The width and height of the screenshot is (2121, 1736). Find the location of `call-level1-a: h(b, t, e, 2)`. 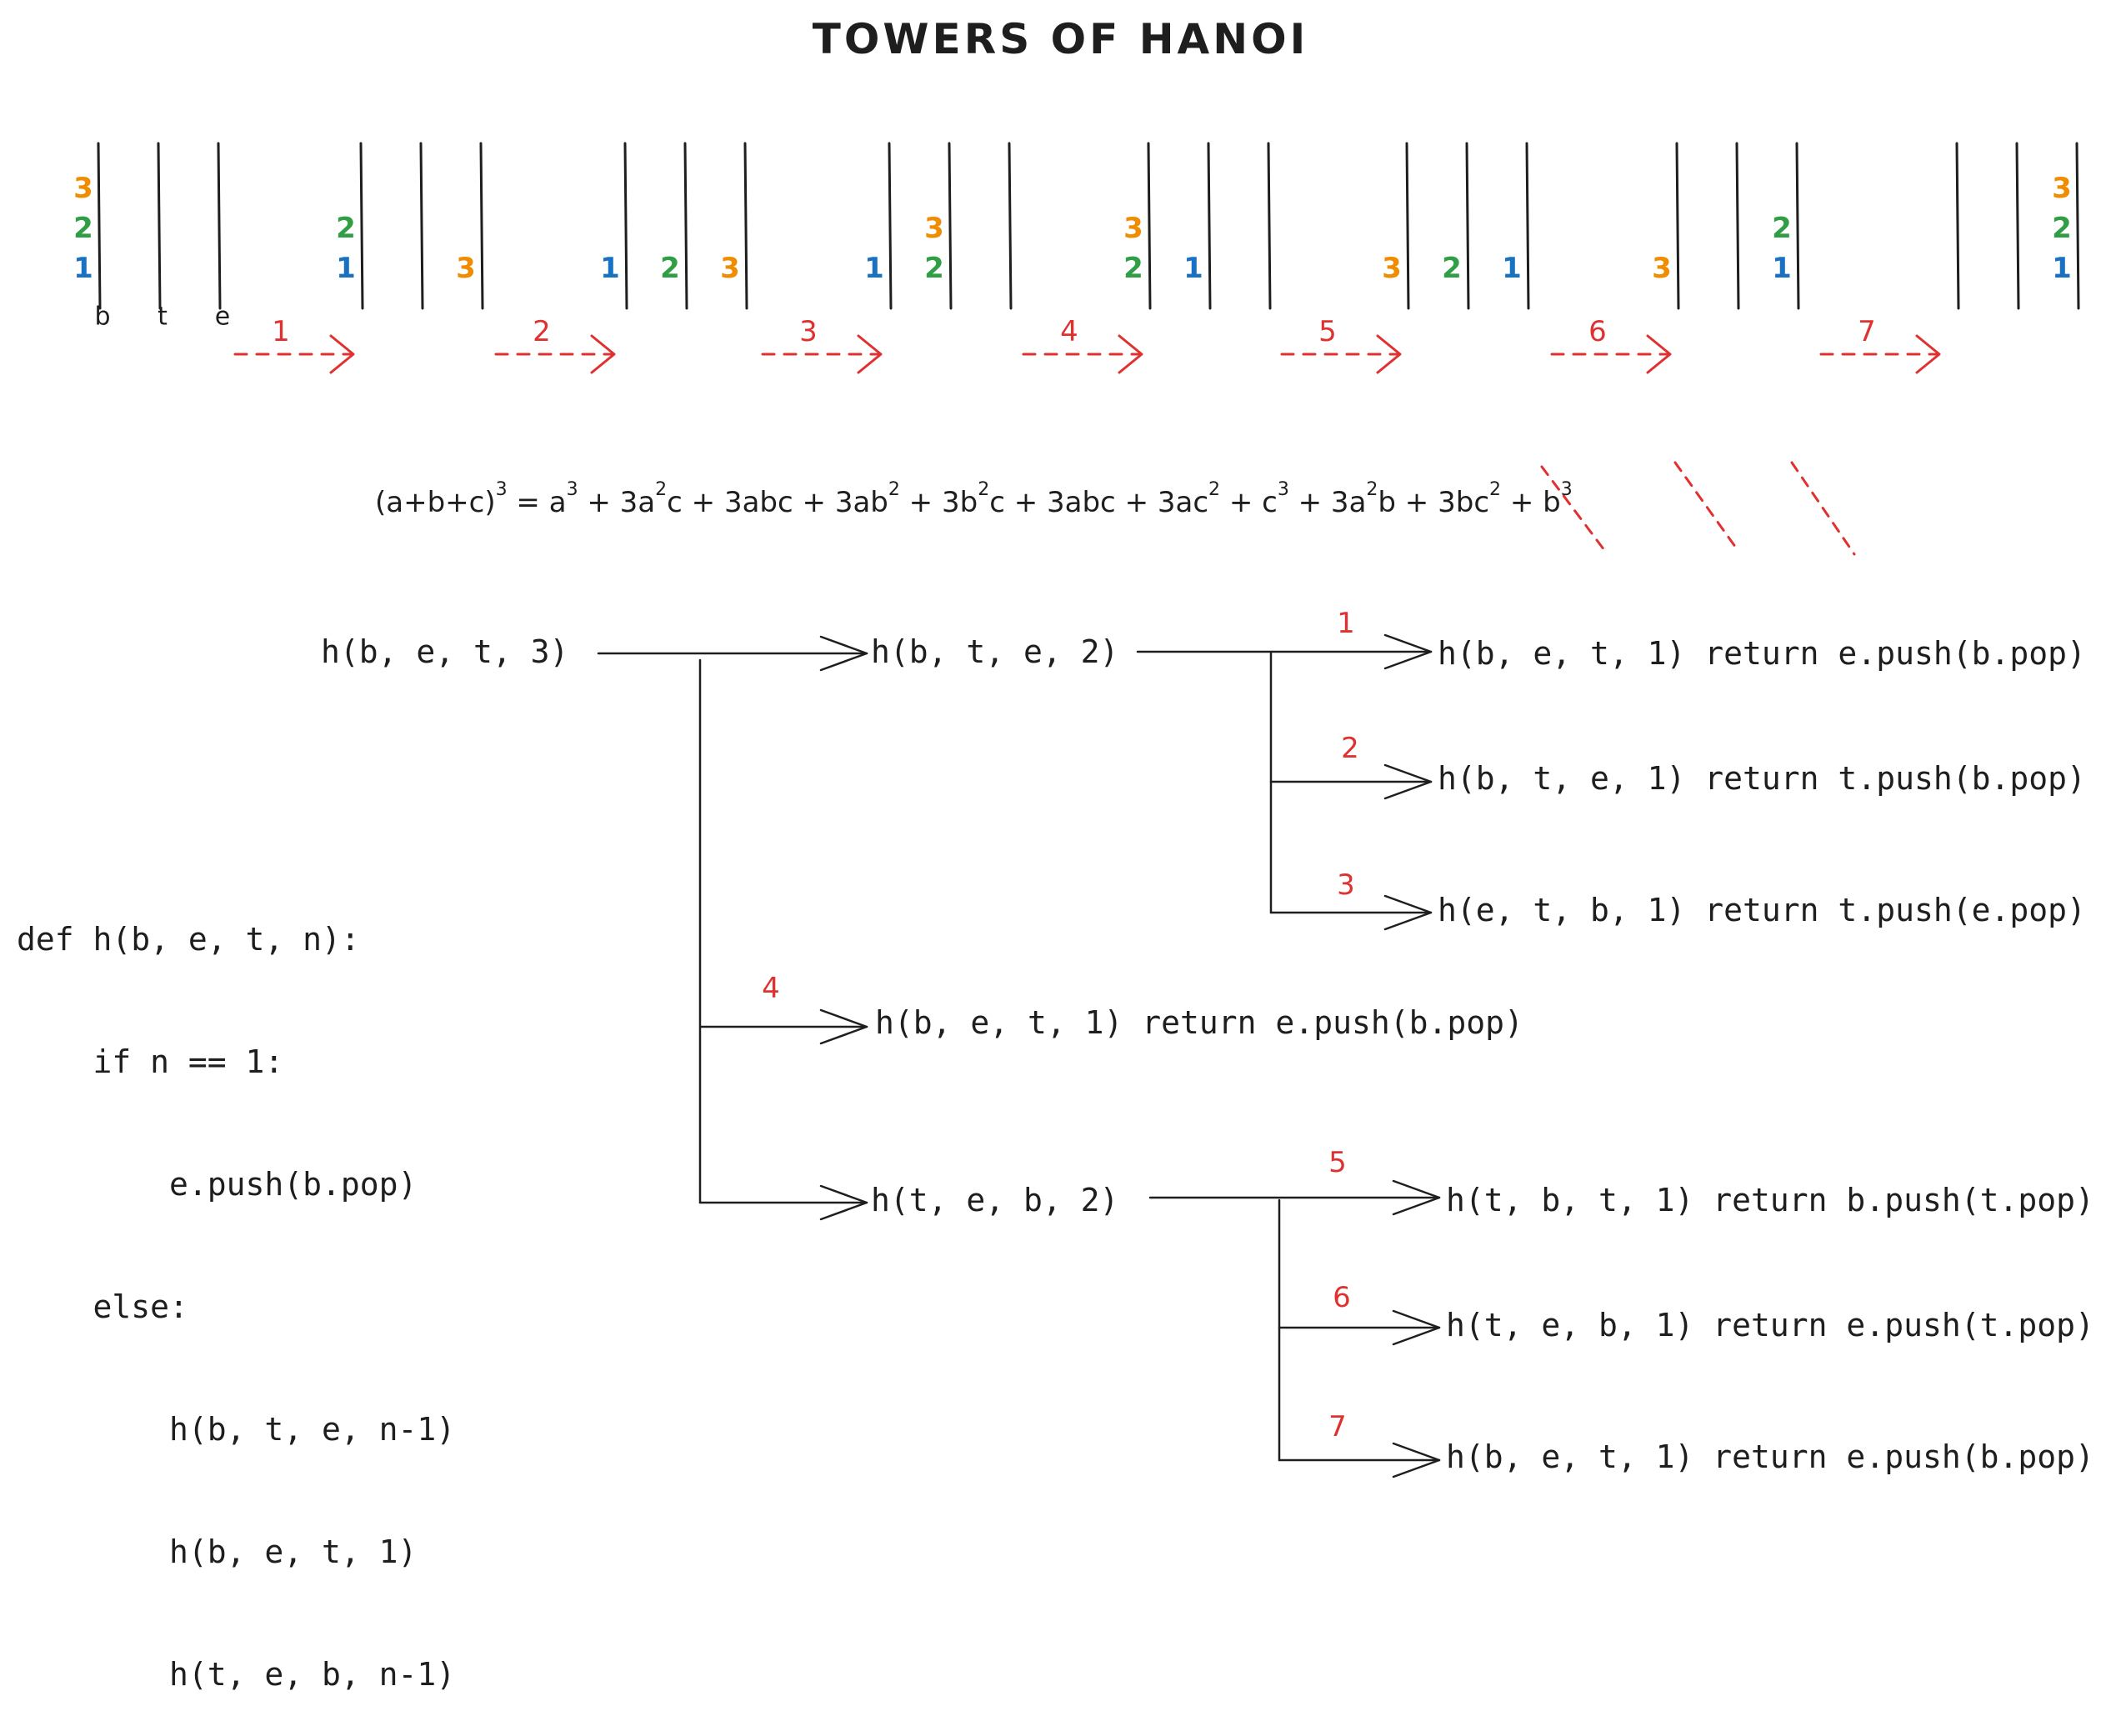

call-level1-a: h(b, t, e, 2) is located at coordinates (995, 651).